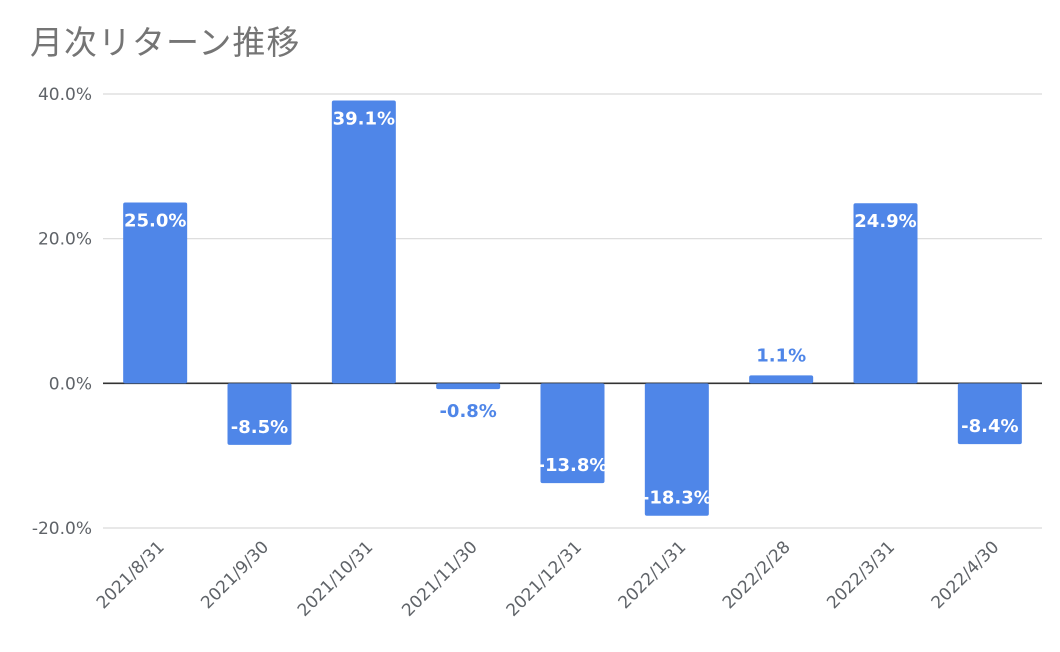  I want to click on data-label: -0.8%, so click(467, 411).